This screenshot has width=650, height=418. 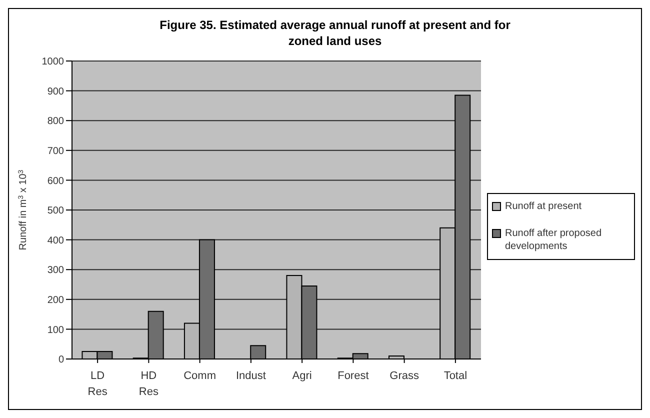 I want to click on x-tick-label: Total, so click(x=456, y=376).